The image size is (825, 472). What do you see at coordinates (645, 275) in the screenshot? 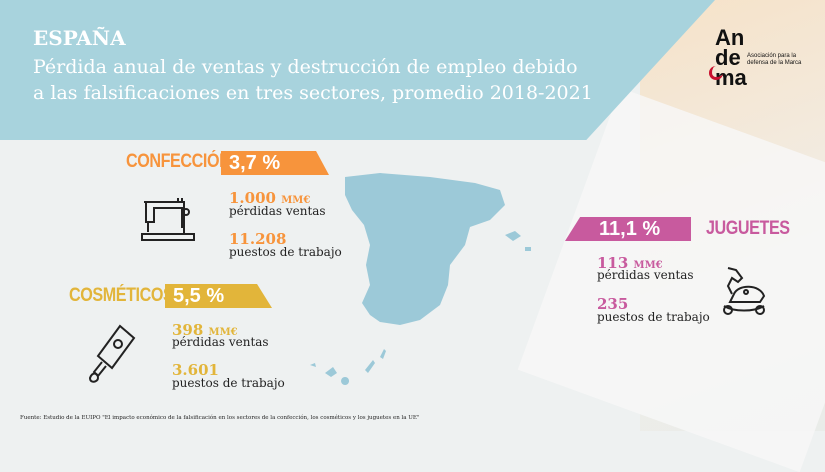
I see `sales-label-juguetes: pérdidas ventas` at bounding box center [645, 275].